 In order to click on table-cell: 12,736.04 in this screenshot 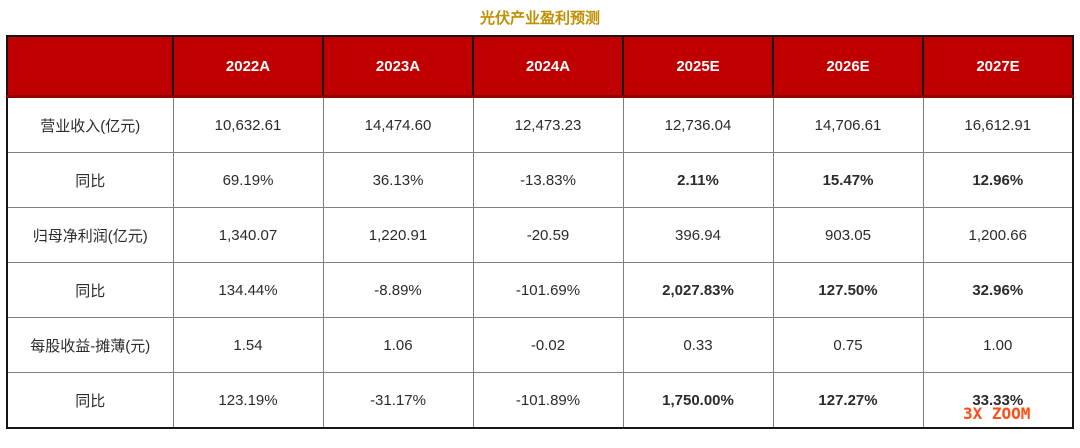, I will do `click(698, 124)`.